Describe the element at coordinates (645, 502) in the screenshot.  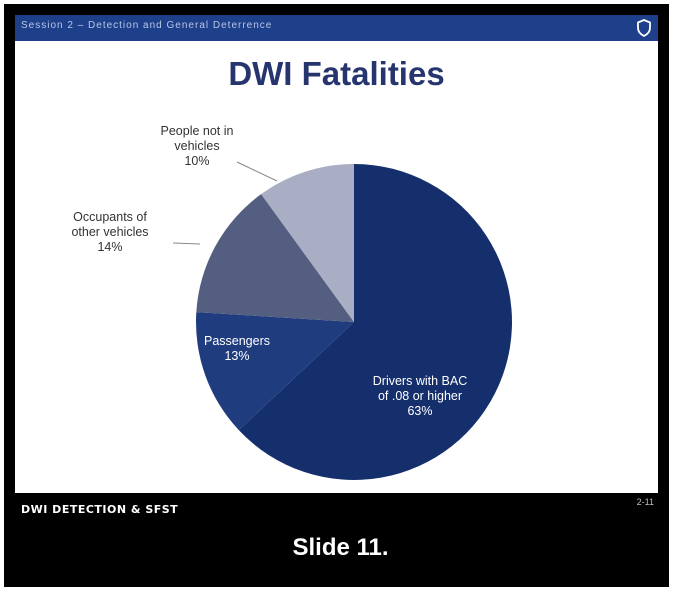
I see `slide-page-number: 2-11` at that location.